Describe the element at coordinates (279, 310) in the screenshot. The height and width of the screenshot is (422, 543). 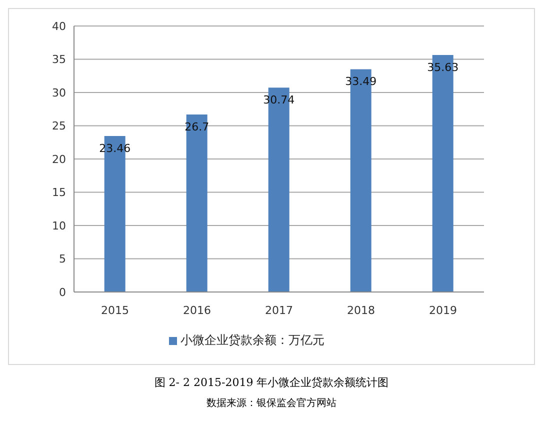
I see `x-tick-label: 2017` at that location.